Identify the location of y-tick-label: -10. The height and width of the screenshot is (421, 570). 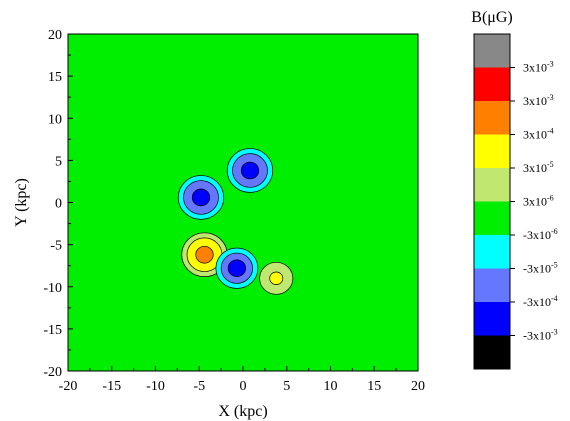
(52, 288).